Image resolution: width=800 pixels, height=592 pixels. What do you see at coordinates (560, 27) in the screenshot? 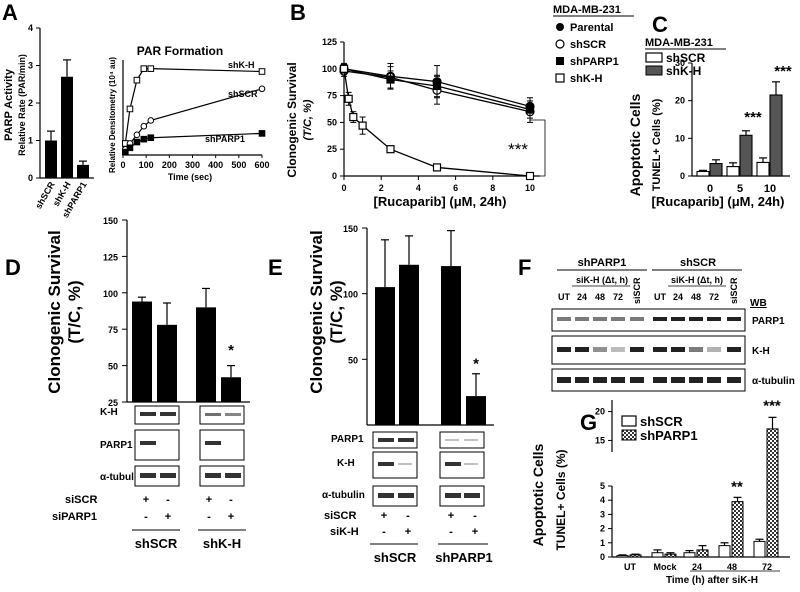
I see `legend-marker-parental` at bounding box center [560, 27].